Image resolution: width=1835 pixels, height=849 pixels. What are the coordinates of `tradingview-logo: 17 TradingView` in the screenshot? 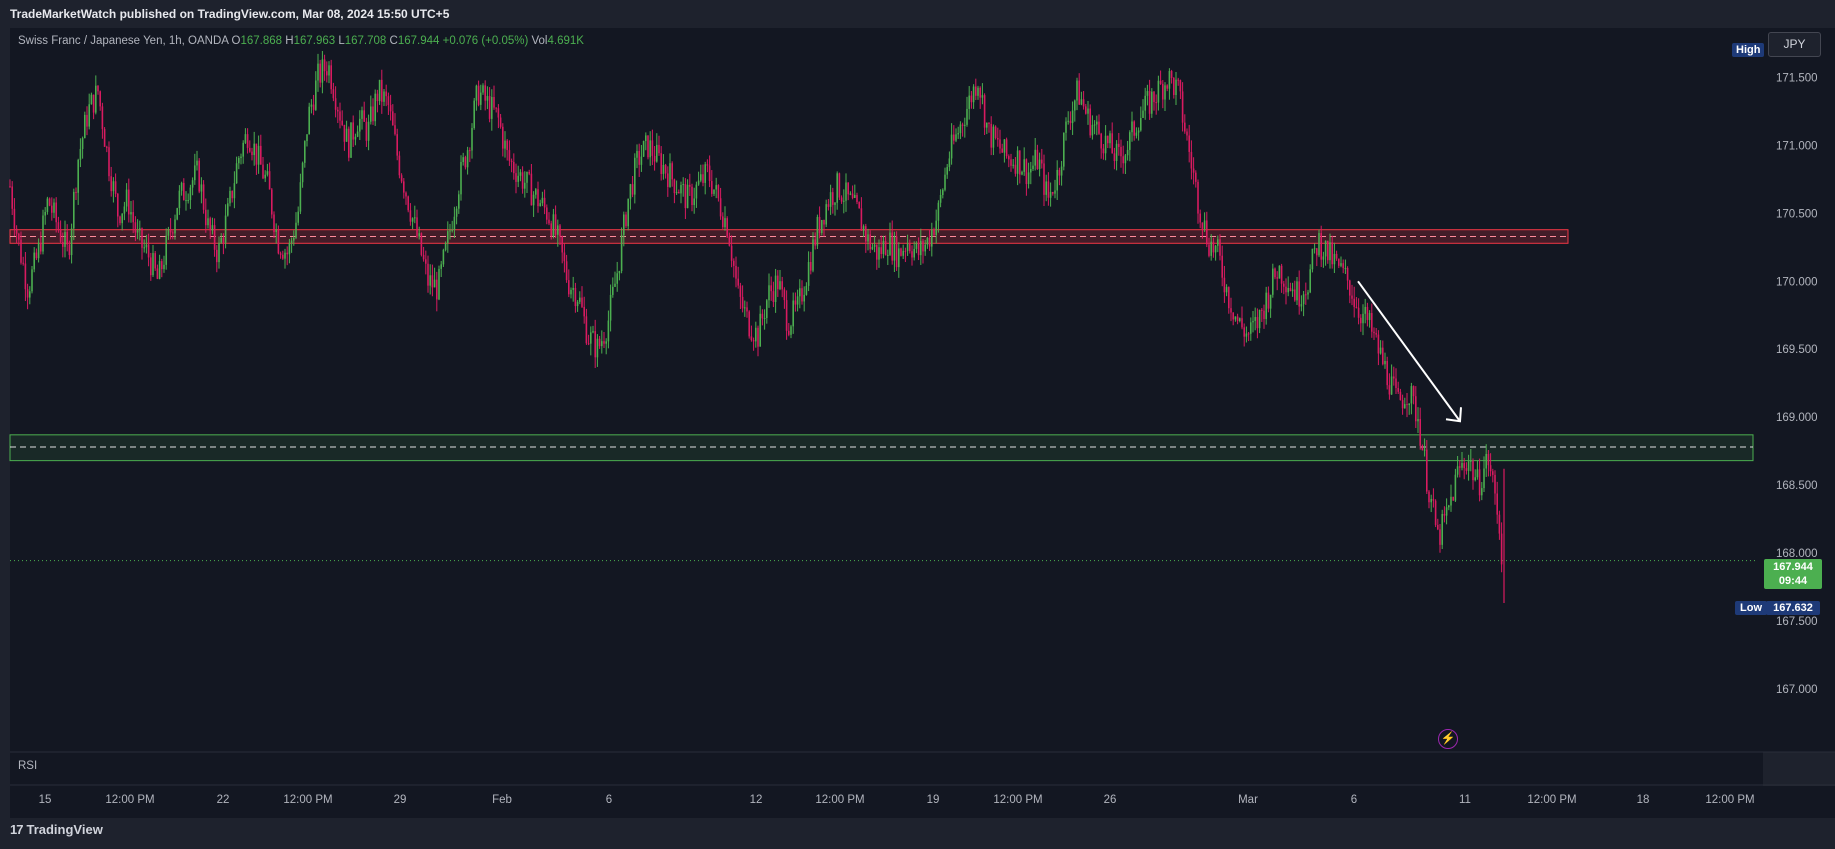 It's located at (56, 829).